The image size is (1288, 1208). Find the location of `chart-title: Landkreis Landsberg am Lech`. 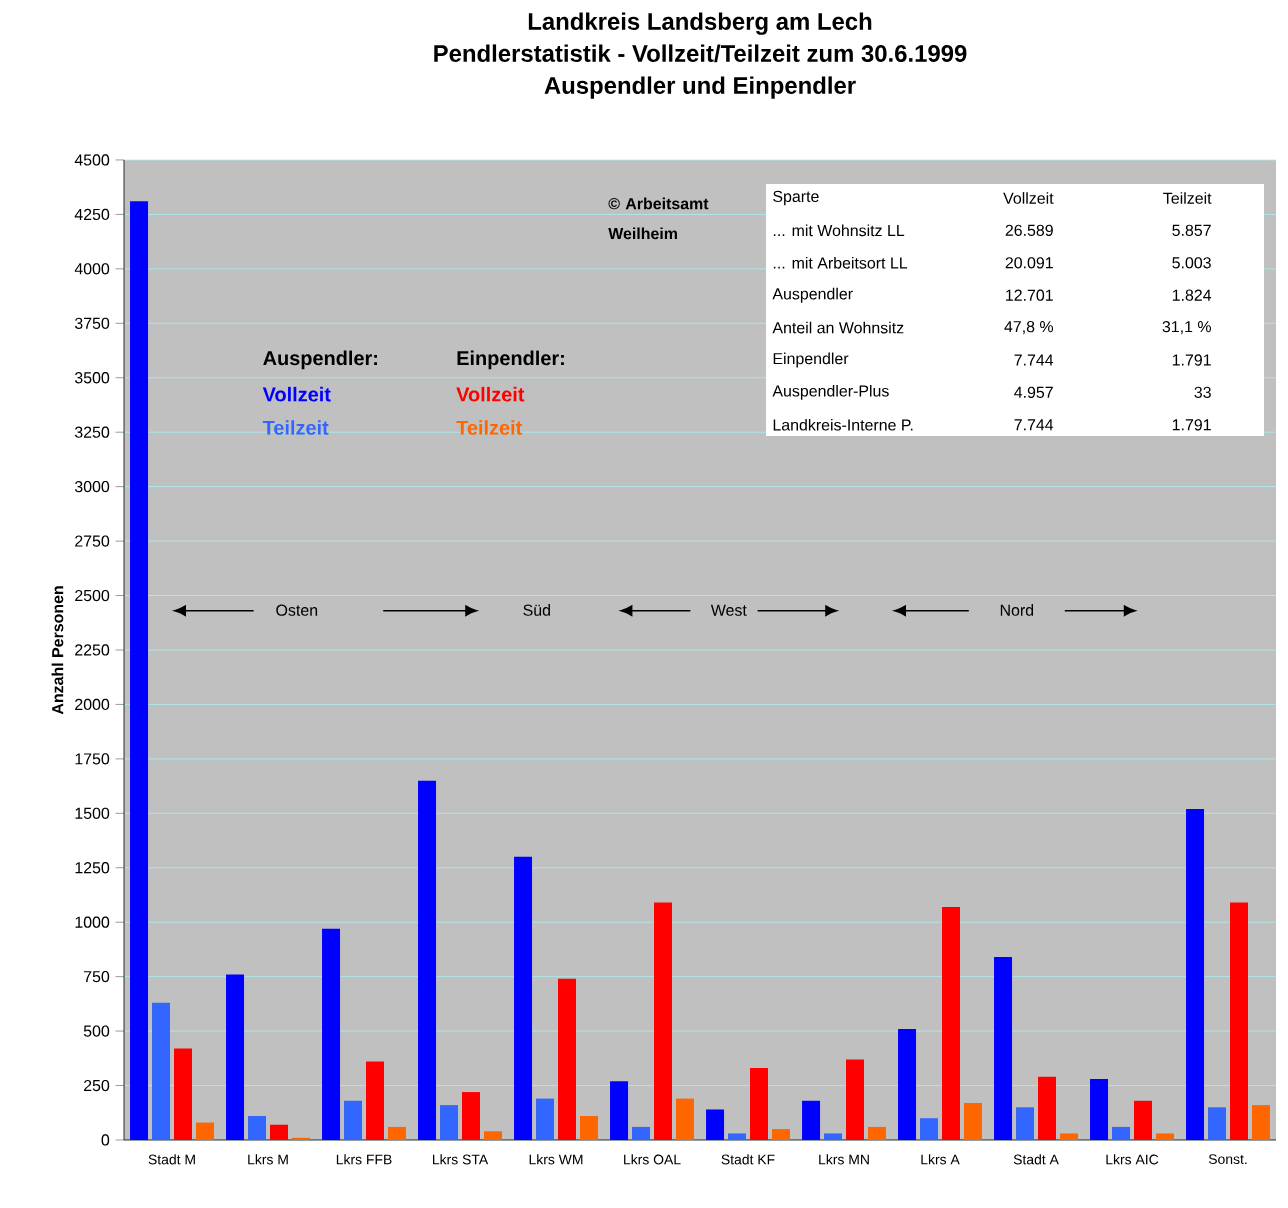

chart-title: Landkreis Landsberg am Lech is located at coordinates (700, 23).